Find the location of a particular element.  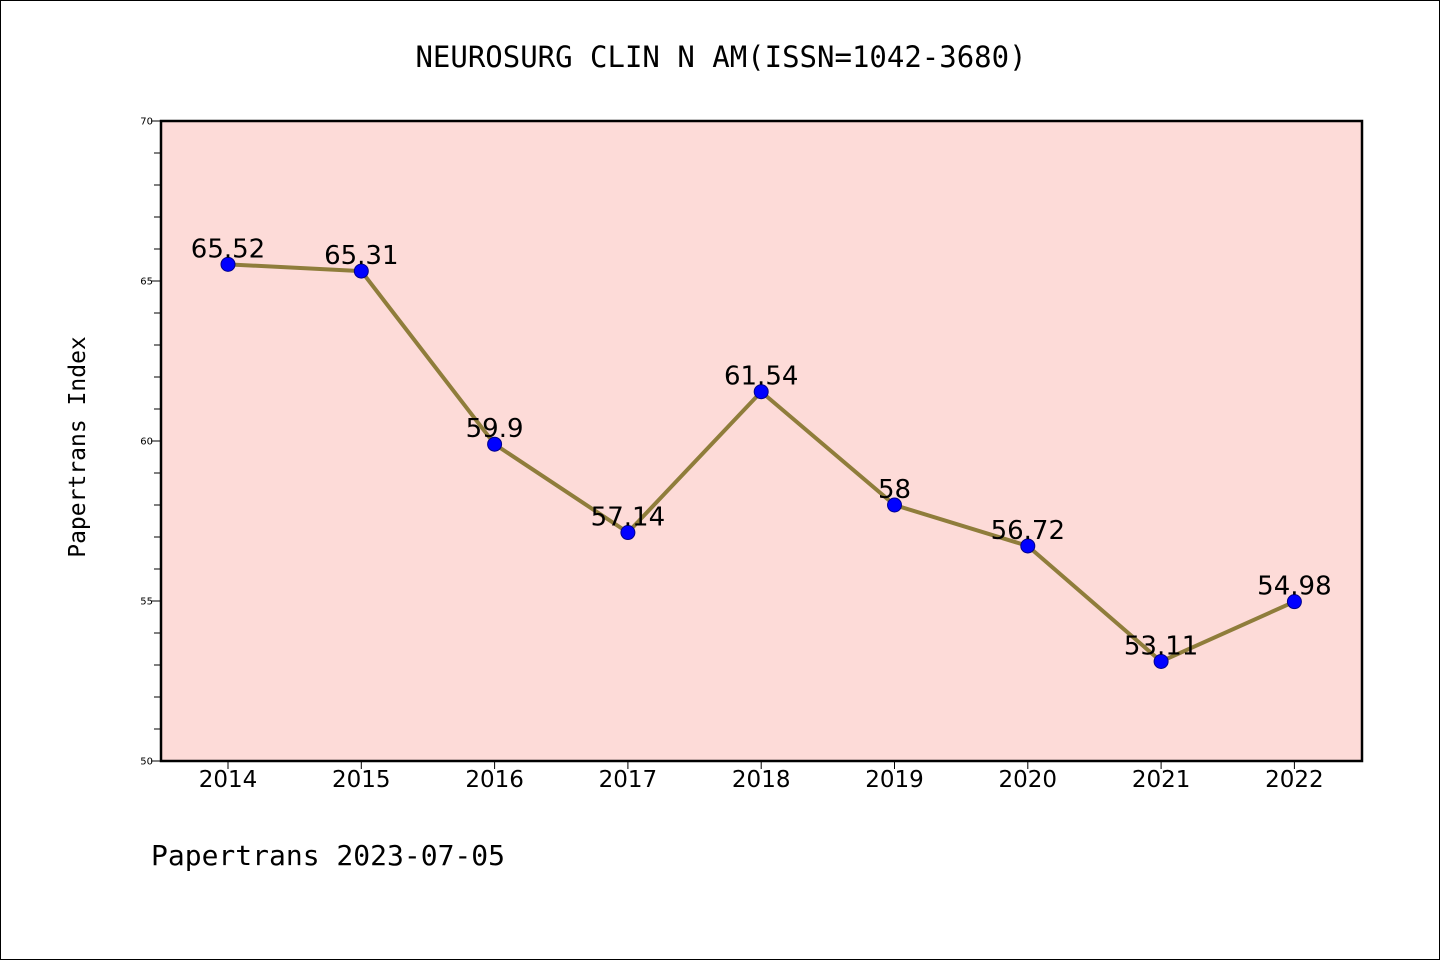

data-label: 58 is located at coordinates (894, 490).